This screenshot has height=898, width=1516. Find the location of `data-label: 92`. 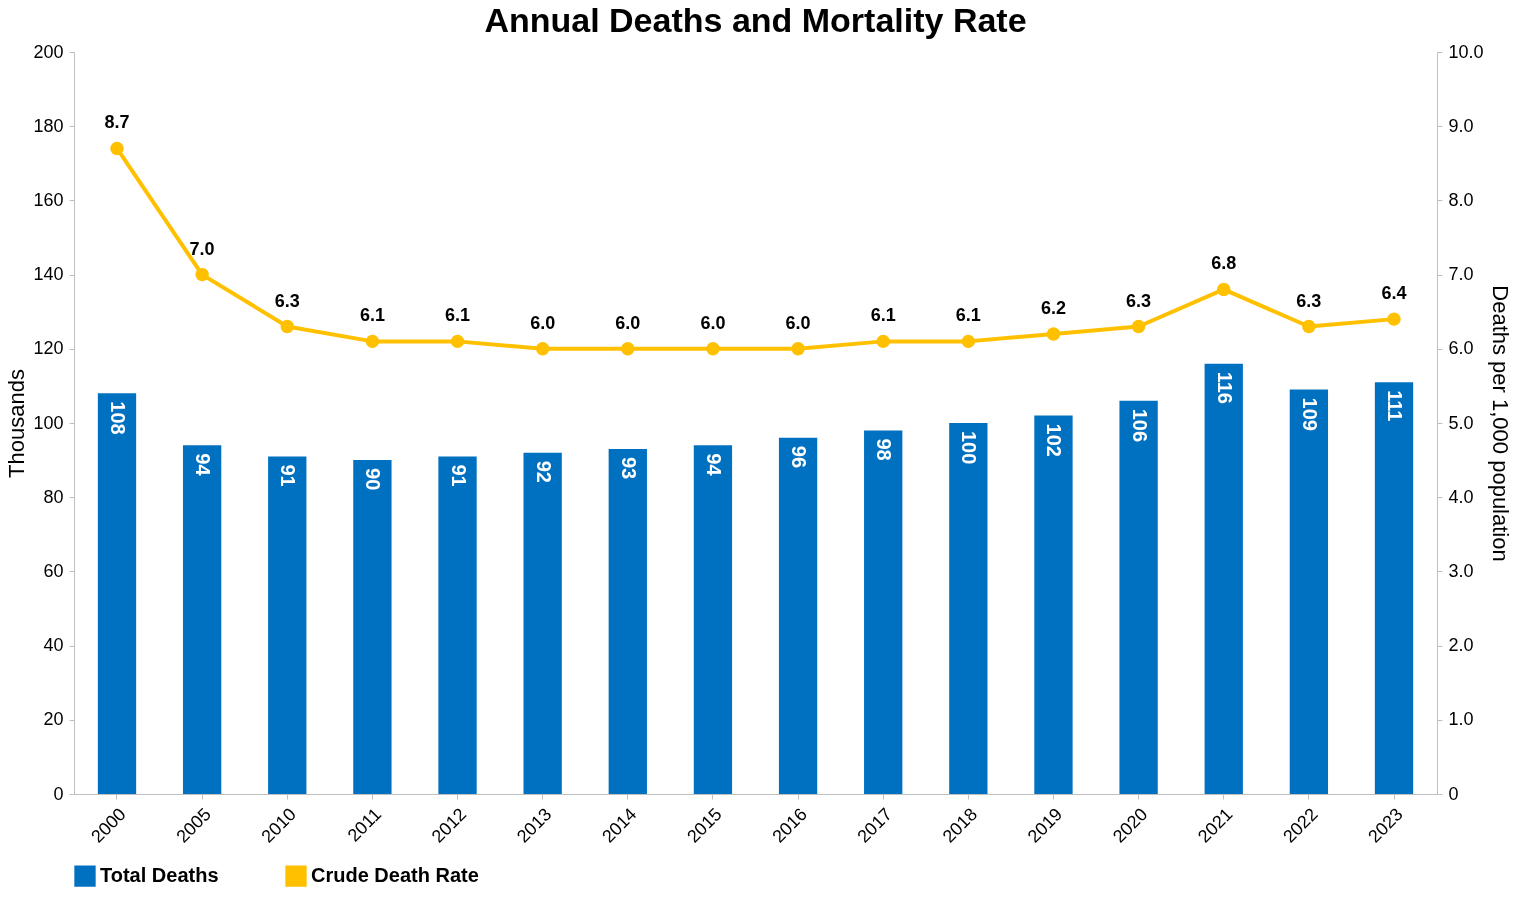

data-label: 92 is located at coordinates (543, 471).